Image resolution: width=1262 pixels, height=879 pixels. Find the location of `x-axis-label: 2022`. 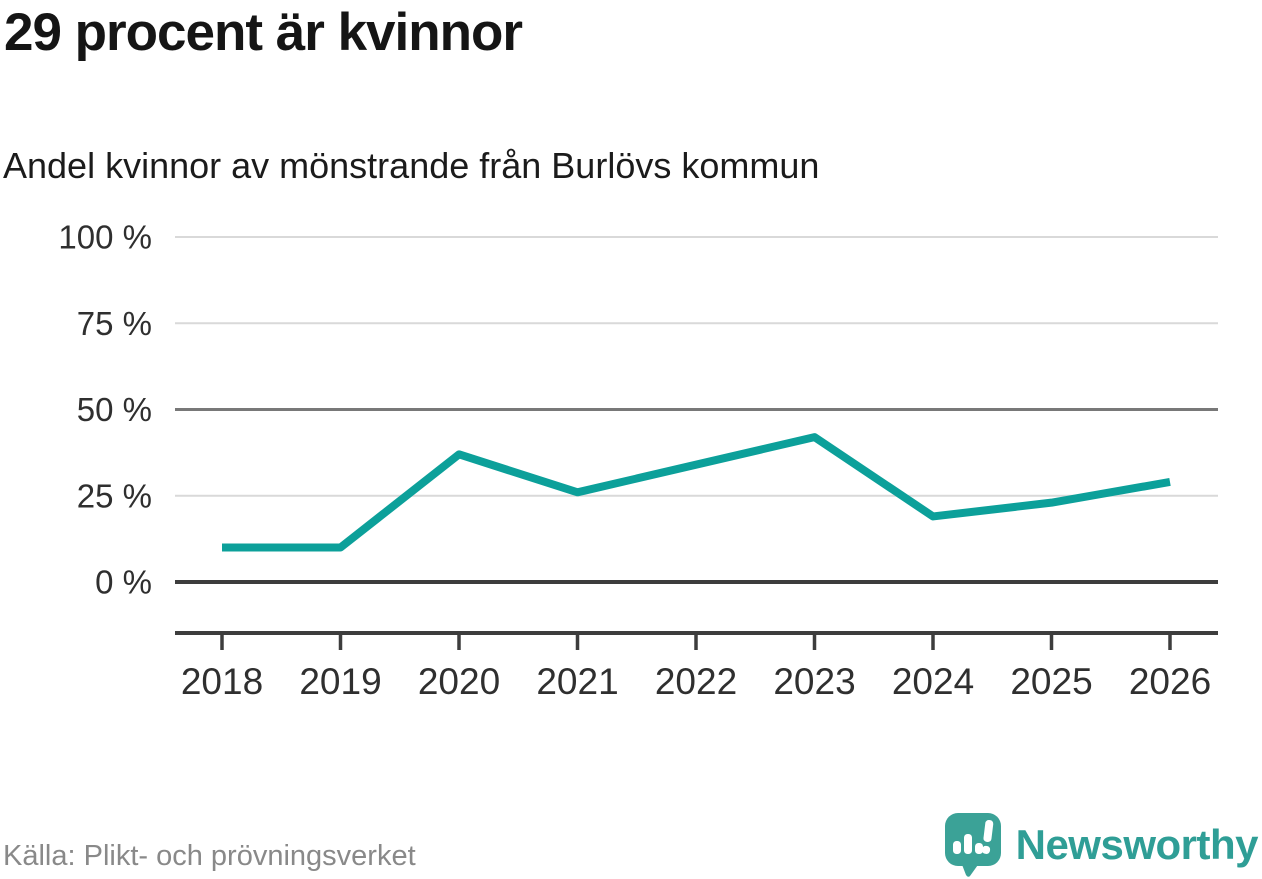

x-axis-label: 2022 is located at coordinates (696, 681).